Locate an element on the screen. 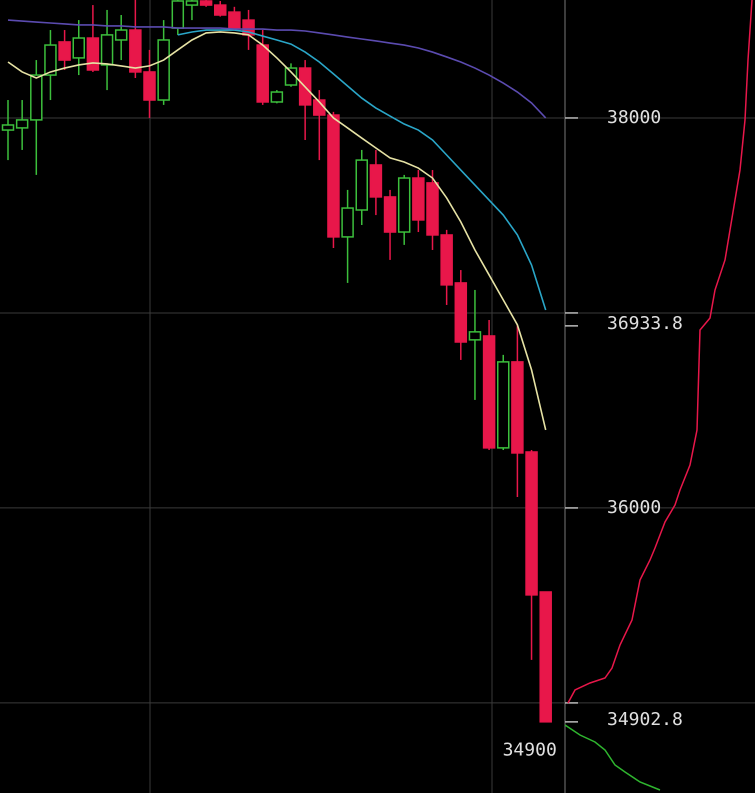  price-label: 34902.8 is located at coordinates (645, 719).